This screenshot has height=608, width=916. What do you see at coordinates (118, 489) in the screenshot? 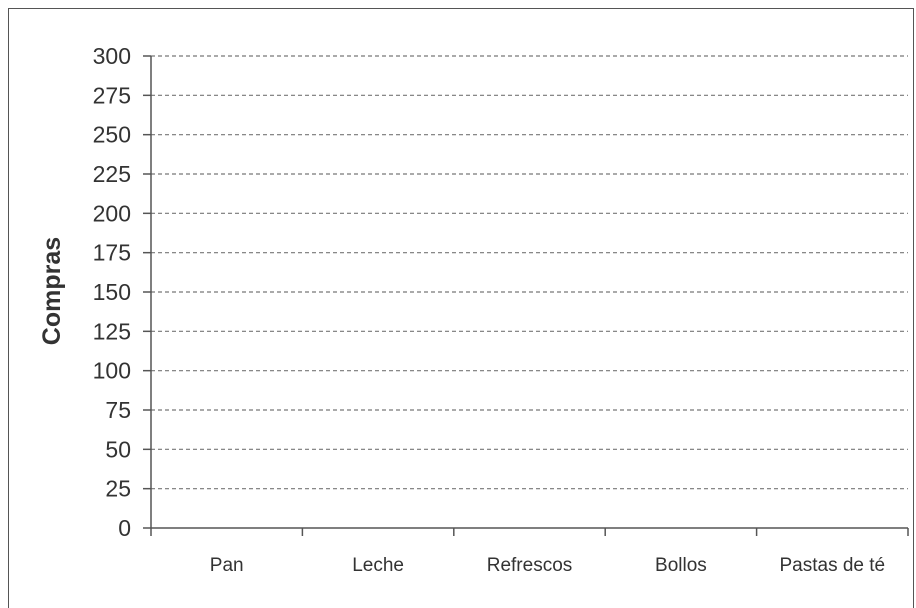
I see `y-tick-label: 25` at bounding box center [118, 489].